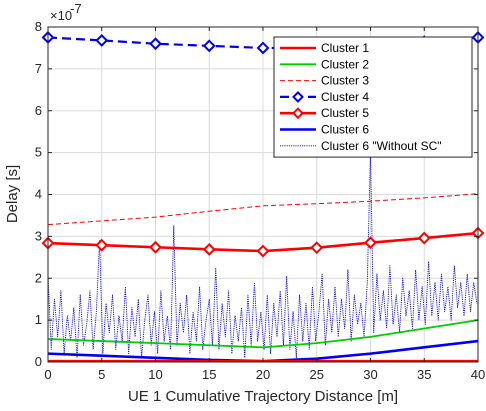 The width and height of the screenshot is (486, 411). I want to click on x-tick-label: 0, so click(47, 374).